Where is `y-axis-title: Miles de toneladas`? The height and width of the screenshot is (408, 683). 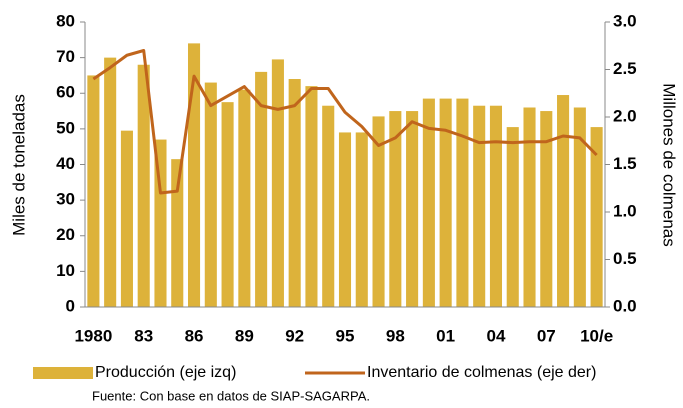
y-axis-title: Miles de toneladas is located at coordinates (18, 165).